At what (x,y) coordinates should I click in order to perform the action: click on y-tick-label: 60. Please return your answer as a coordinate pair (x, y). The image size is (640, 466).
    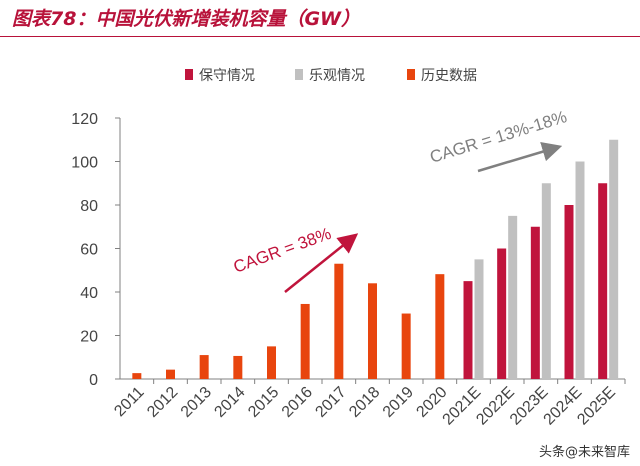
    Looking at the image, I should click on (89, 250).